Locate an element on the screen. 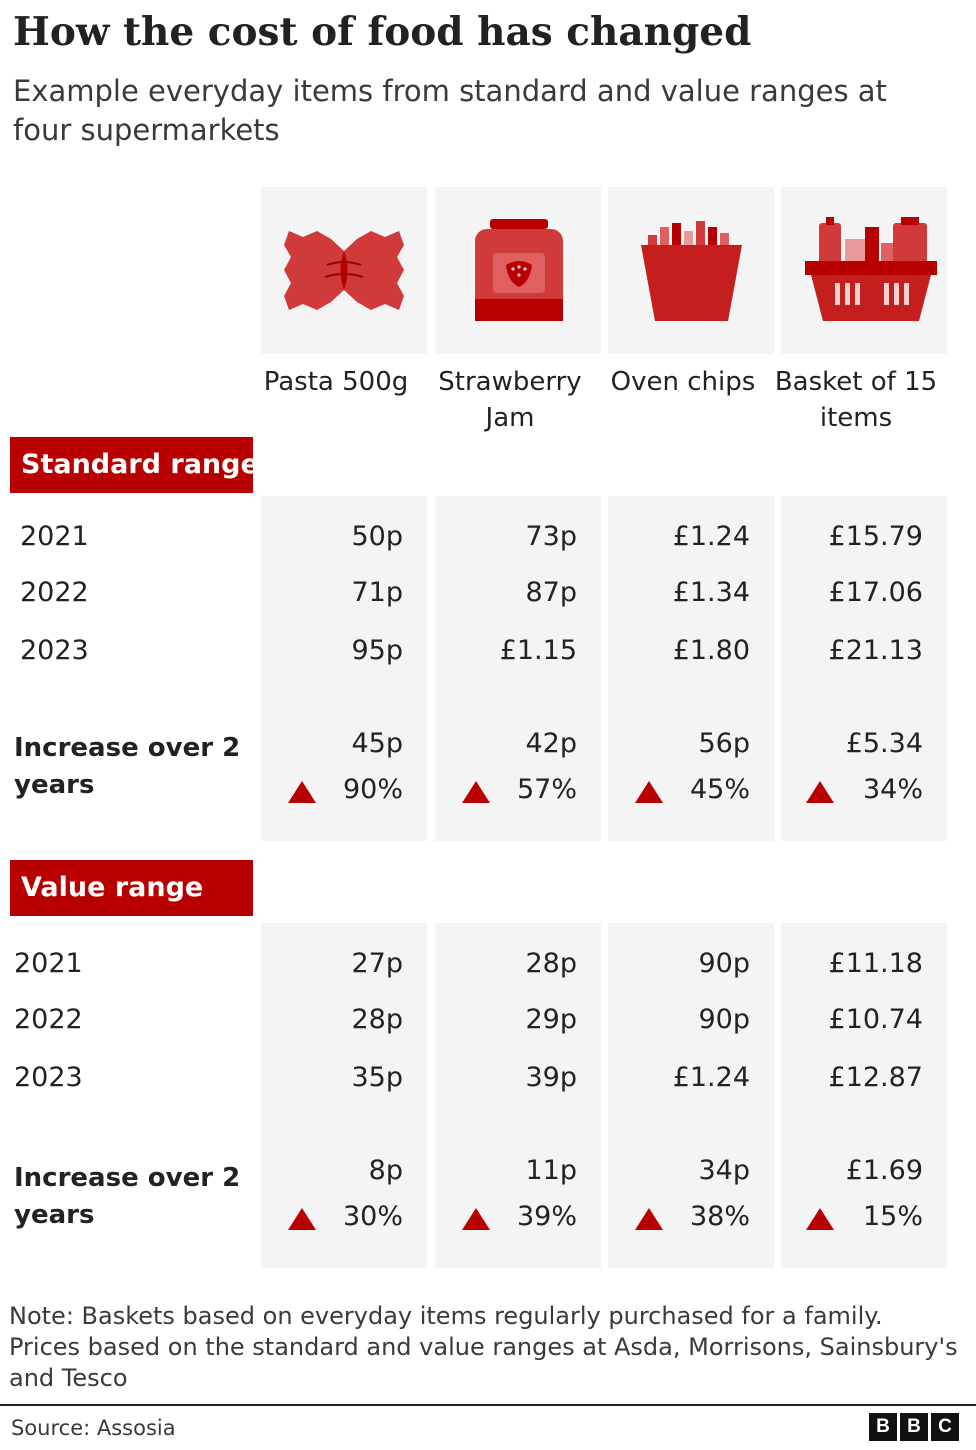 The height and width of the screenshot is (1450, 976). standard-year-2022: 2022 is located at coordinates (54, 592).